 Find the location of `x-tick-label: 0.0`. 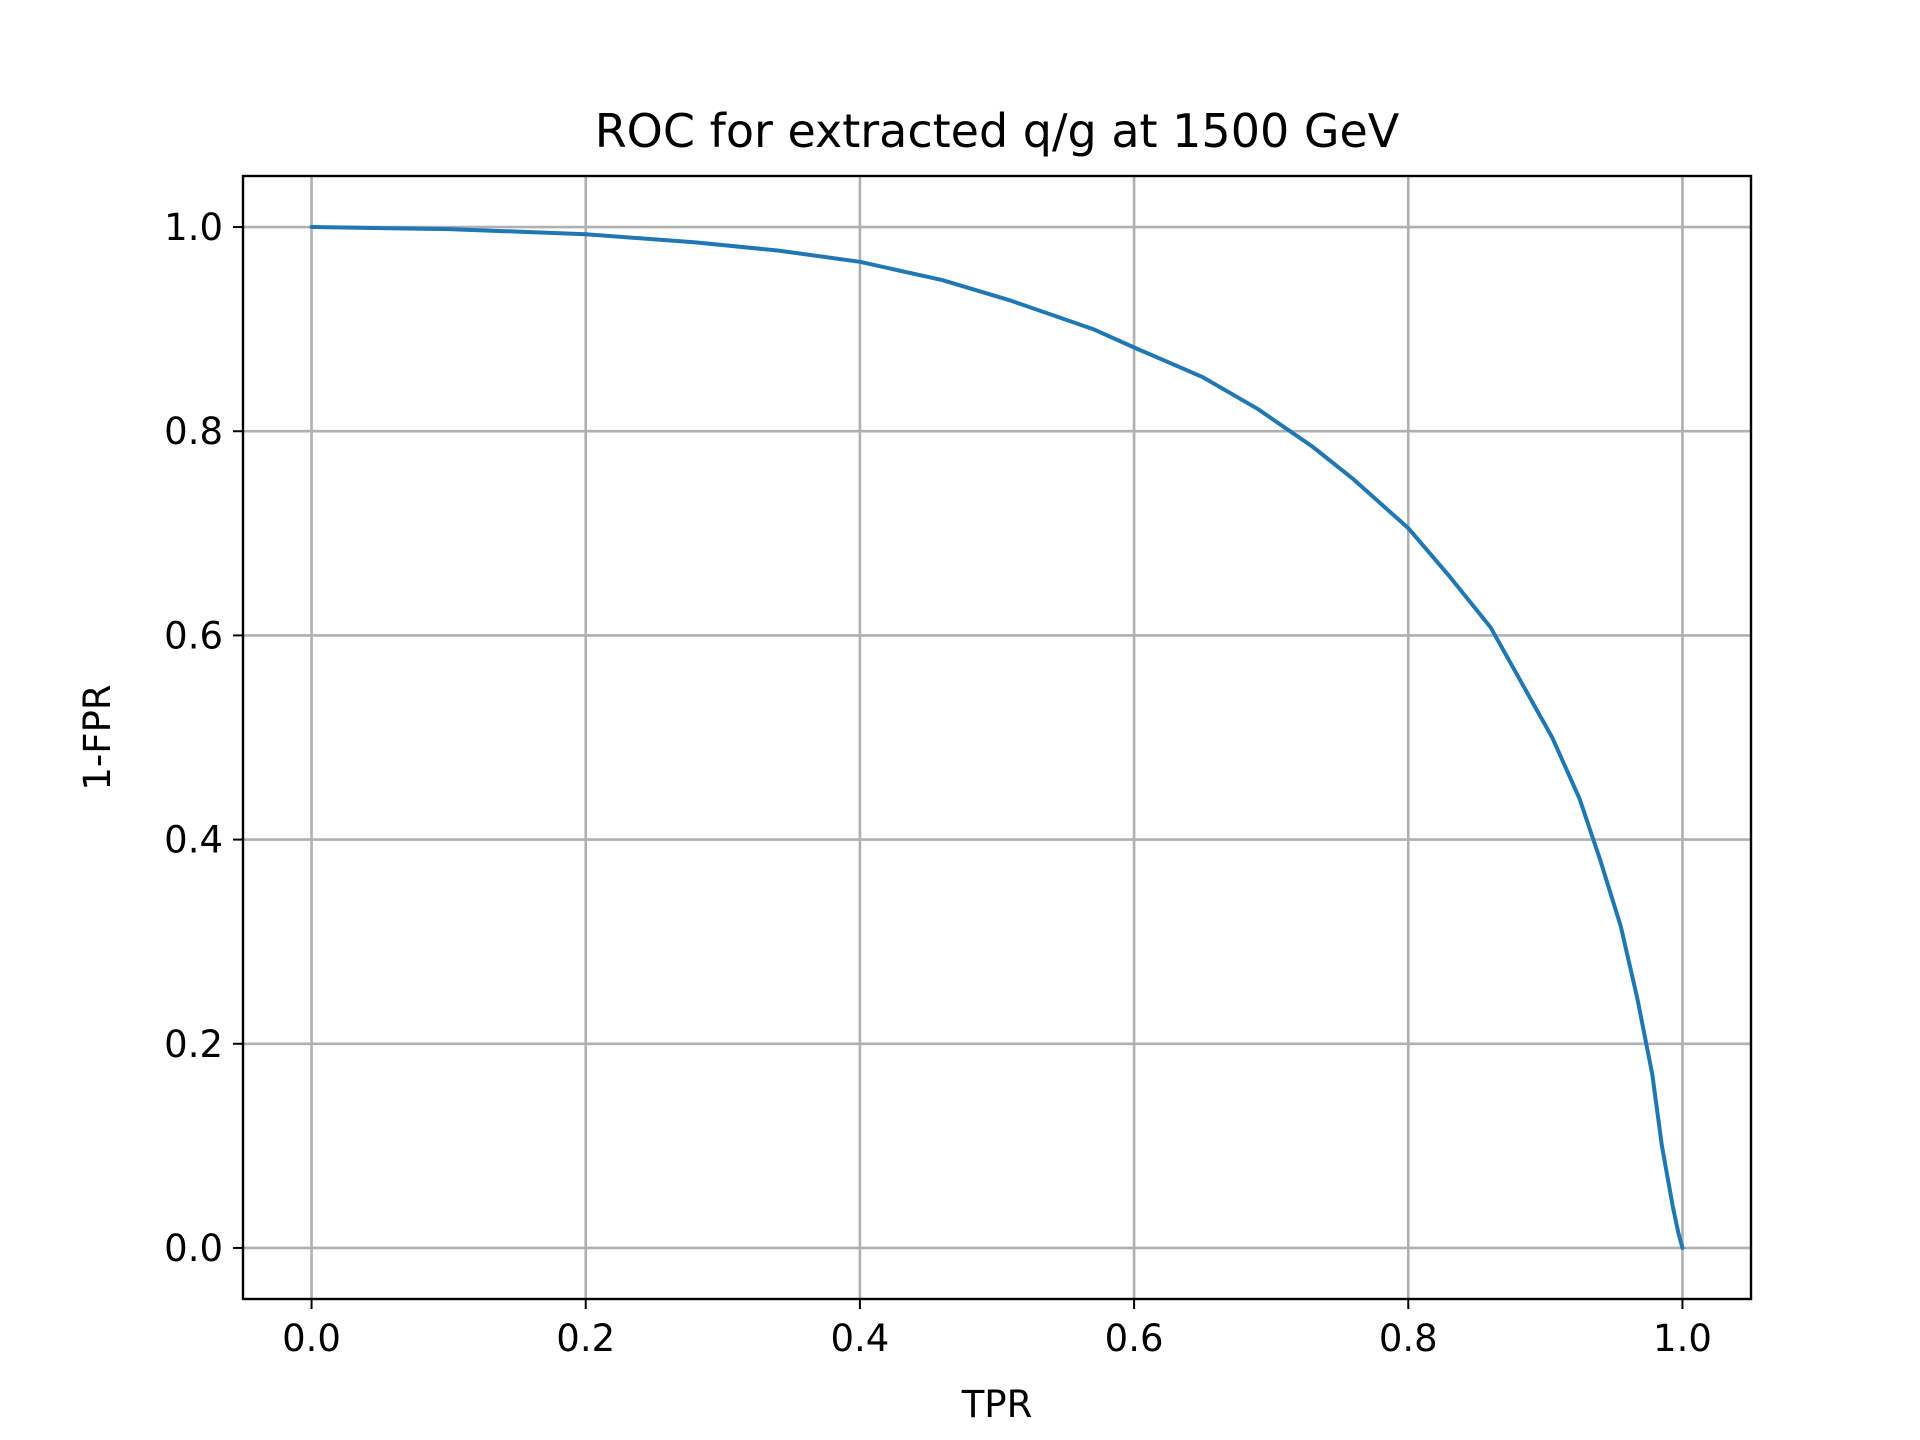

x-tick-label: 0.0 is located at coordinates (311, 1338).